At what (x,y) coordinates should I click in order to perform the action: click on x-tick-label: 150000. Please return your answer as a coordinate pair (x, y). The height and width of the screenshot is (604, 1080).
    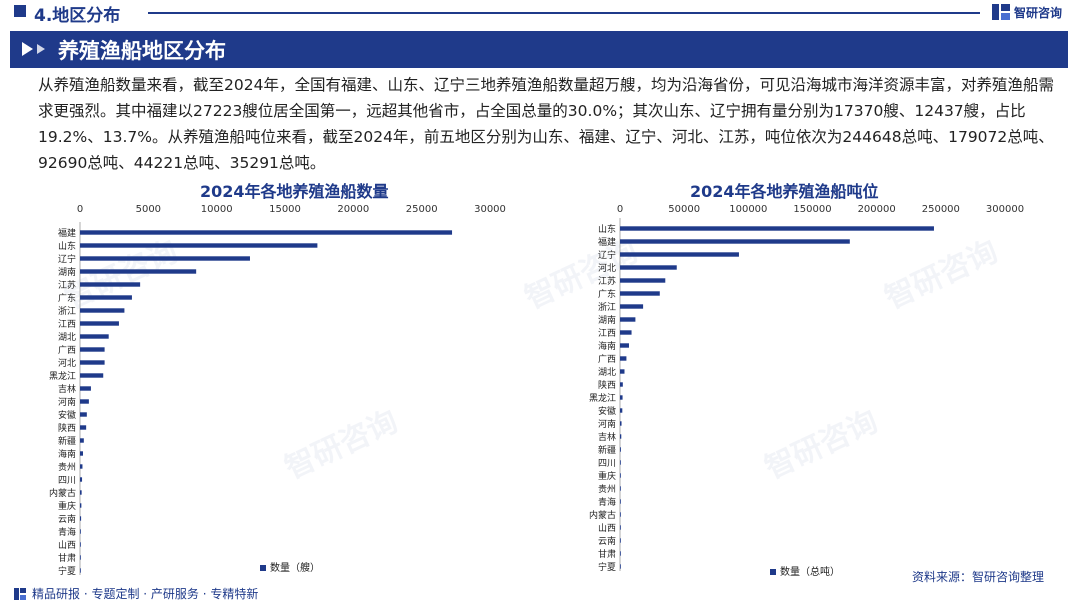
    Looking at the image, I should click on (812, 209).